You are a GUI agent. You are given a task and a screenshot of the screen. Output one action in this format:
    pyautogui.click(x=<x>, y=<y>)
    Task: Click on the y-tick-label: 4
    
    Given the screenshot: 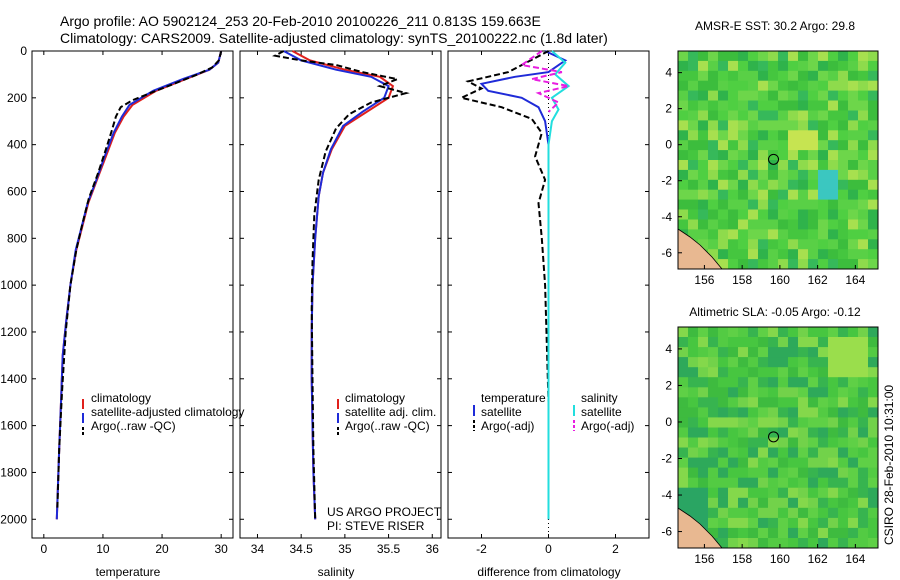 What is the action you would take?
    pyautogui.click(x=668, y=349)
    